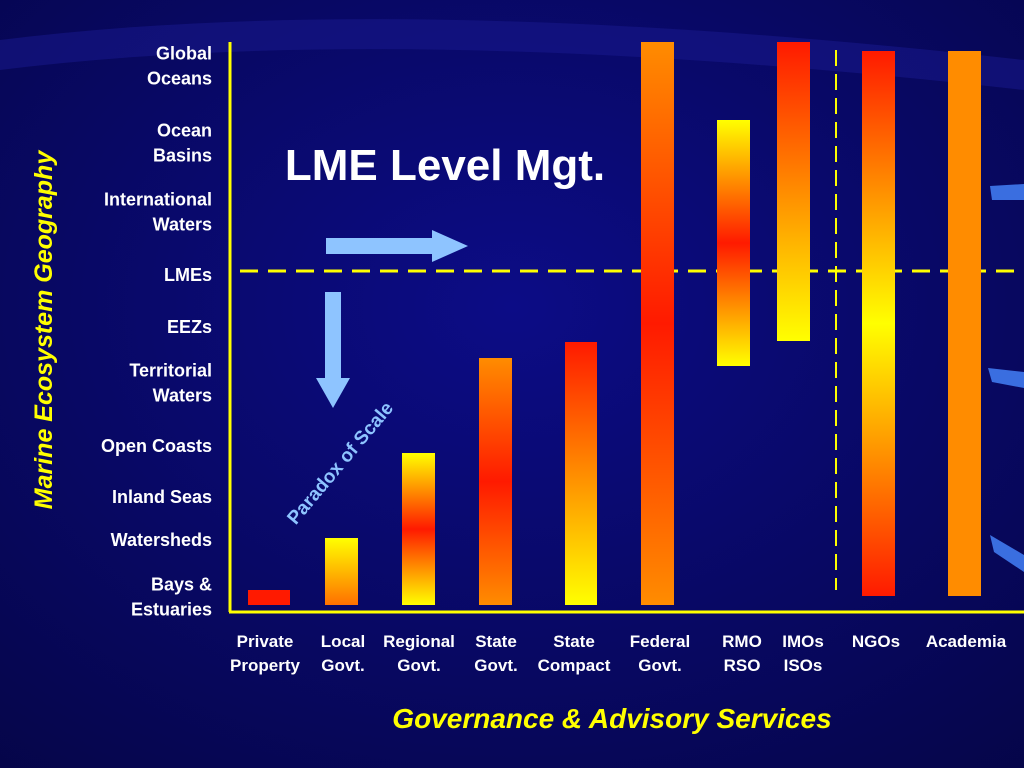  What do you see at coordinates (397, 246) in the screenshot?
I see `right-arrow` at bounding box center [397, 246].